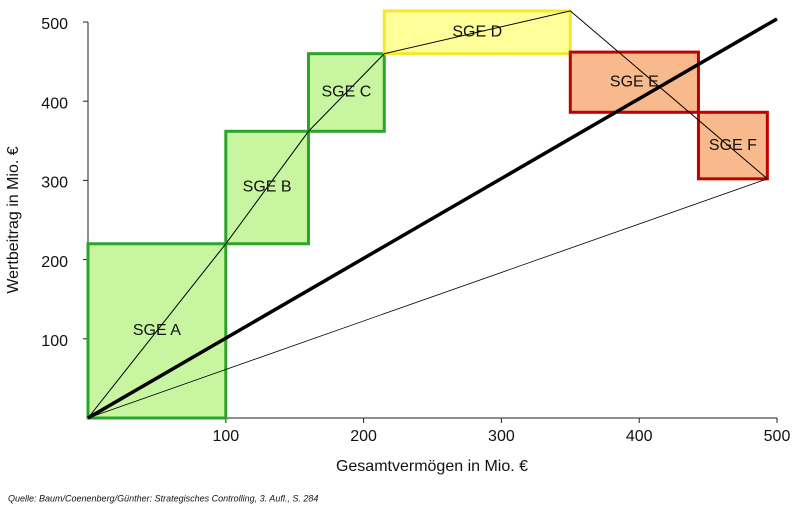 This screenshot has height=512, width=803. What do you see at coordinates (54, 341) in the screenshot?
I see `y-tick-label: 100` at bounding box center [54, 341].